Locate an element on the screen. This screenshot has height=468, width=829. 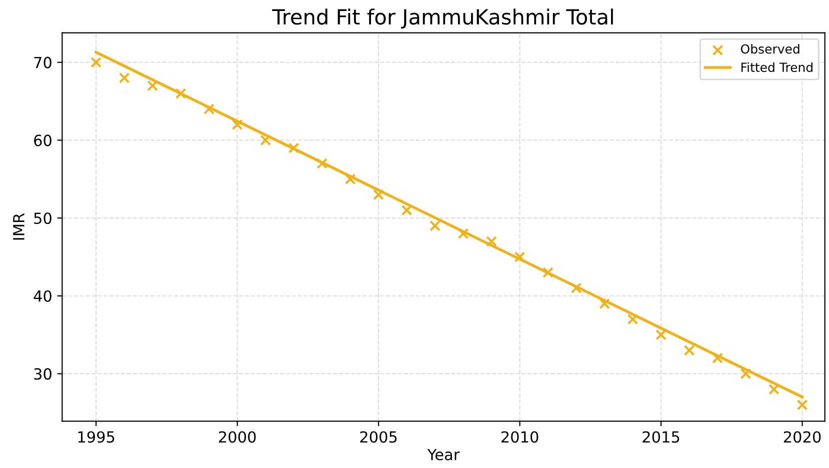
x-tick-label: 2000 is located at coordinates (237, 437).